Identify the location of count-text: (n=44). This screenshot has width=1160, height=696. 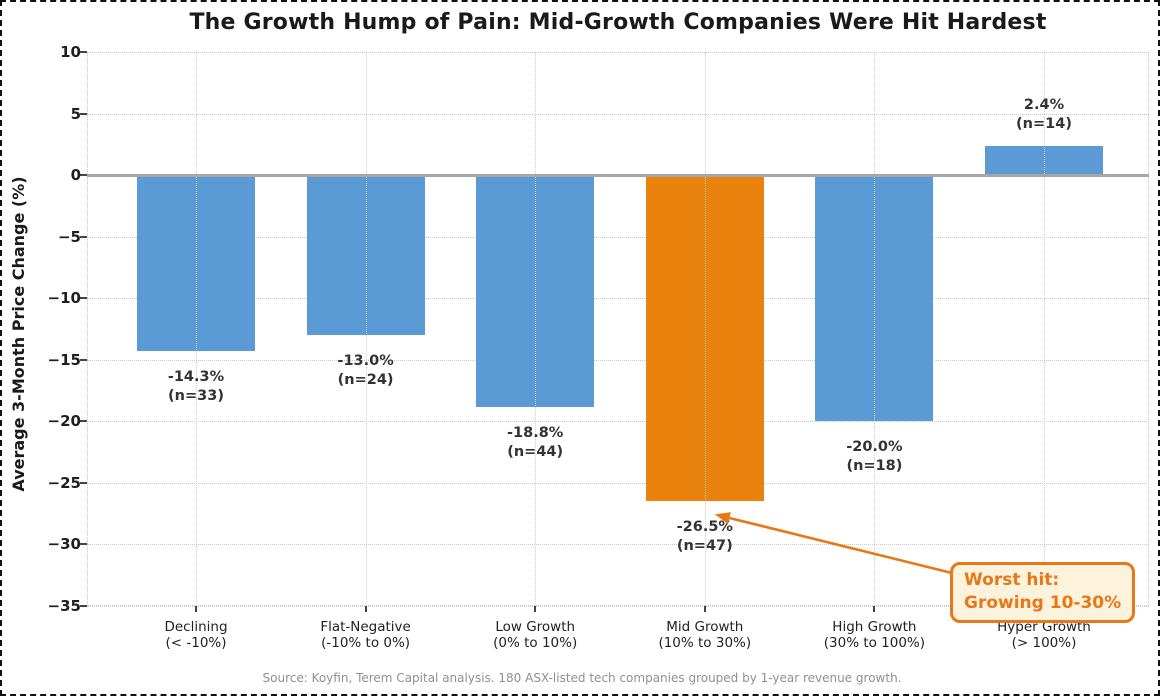
(535, 451).